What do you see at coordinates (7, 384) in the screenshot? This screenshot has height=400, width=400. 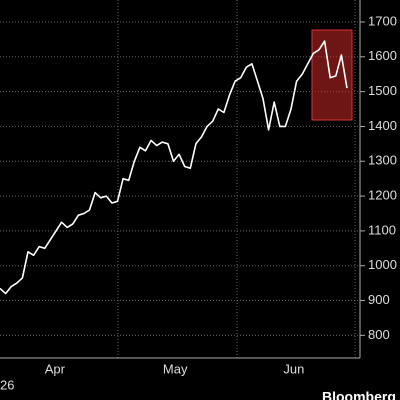 I see `footer-left: 26` at bounding box center [7, 384].